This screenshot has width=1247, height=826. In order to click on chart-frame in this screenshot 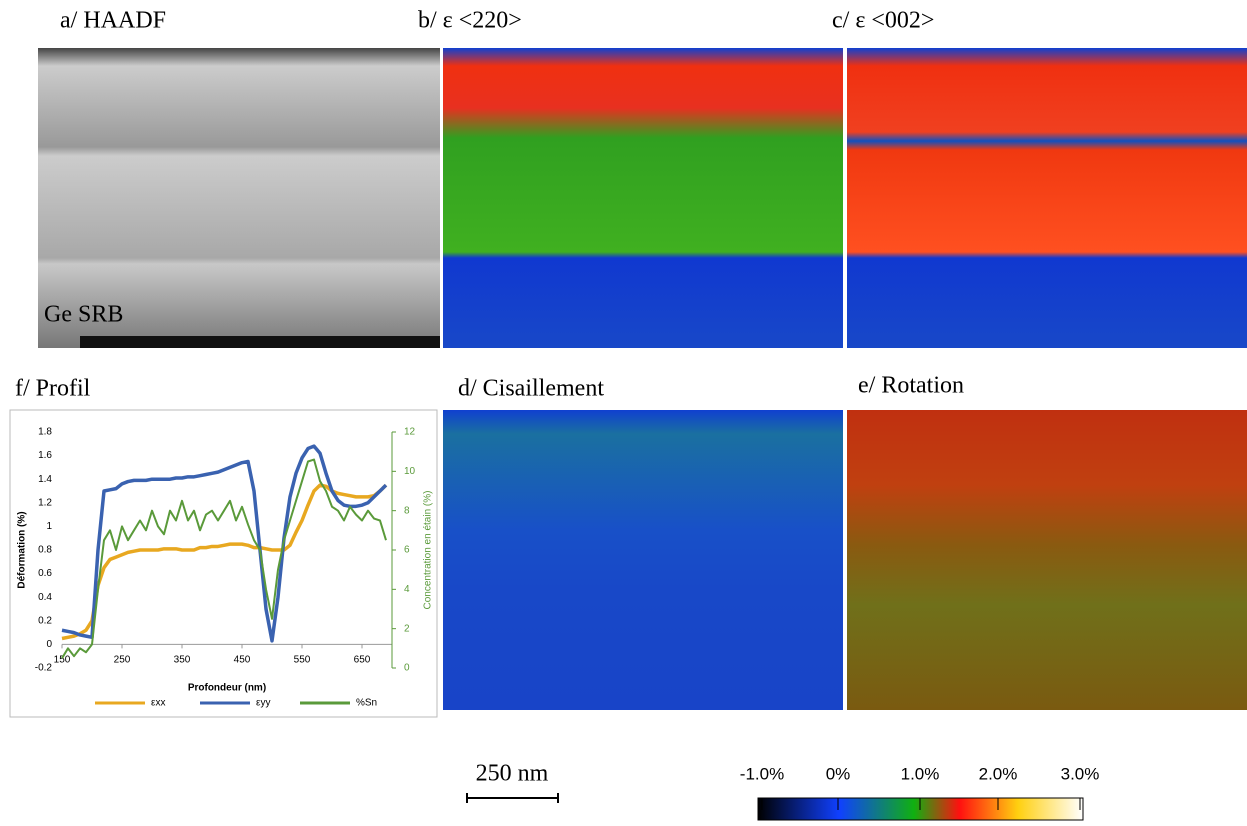, I will do `click(223, 563)`.